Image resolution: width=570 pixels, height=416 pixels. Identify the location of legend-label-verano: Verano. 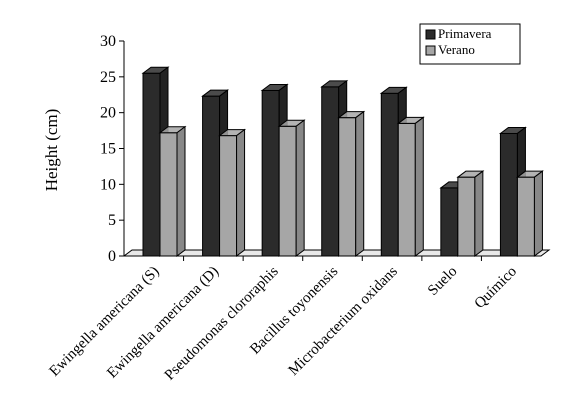
(456, 49).